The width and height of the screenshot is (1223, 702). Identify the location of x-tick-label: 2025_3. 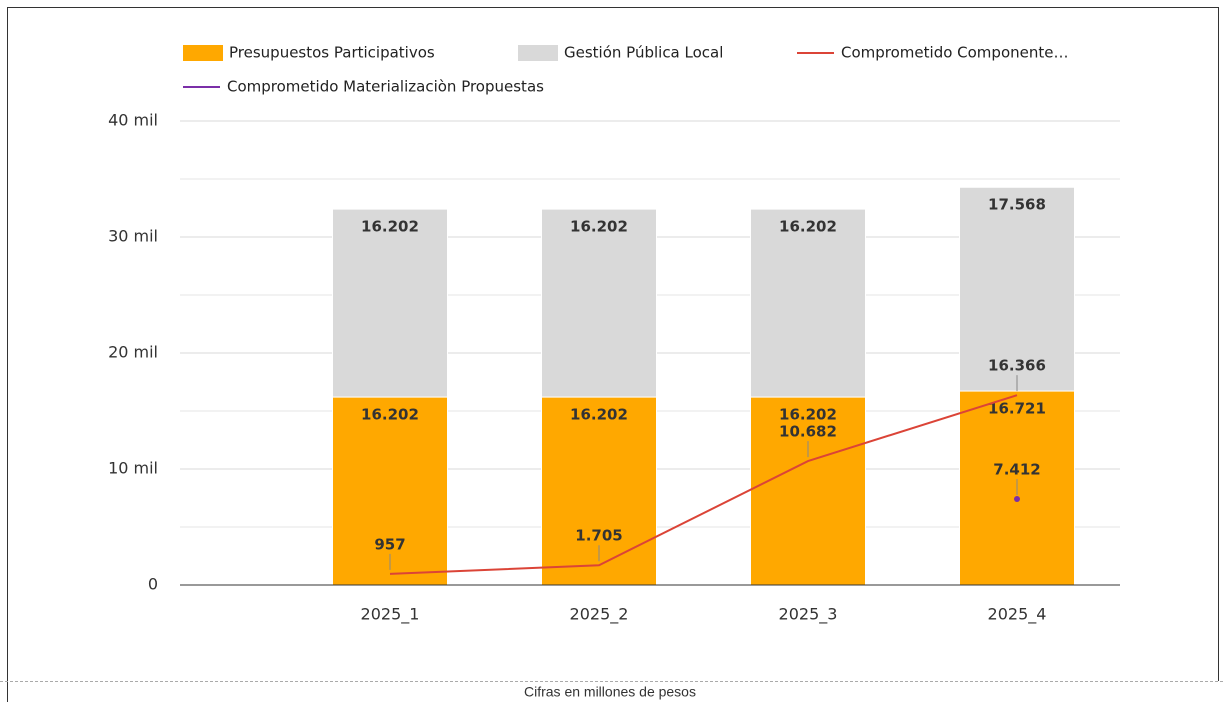
(808, 615).